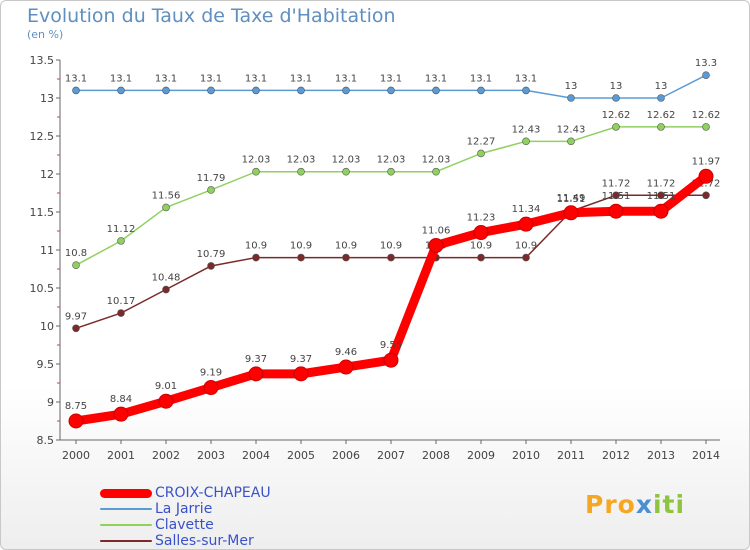 This screenshot has height=550, width=750. I want to click on proxiti-logo: Proxiti, so click(635, 504).